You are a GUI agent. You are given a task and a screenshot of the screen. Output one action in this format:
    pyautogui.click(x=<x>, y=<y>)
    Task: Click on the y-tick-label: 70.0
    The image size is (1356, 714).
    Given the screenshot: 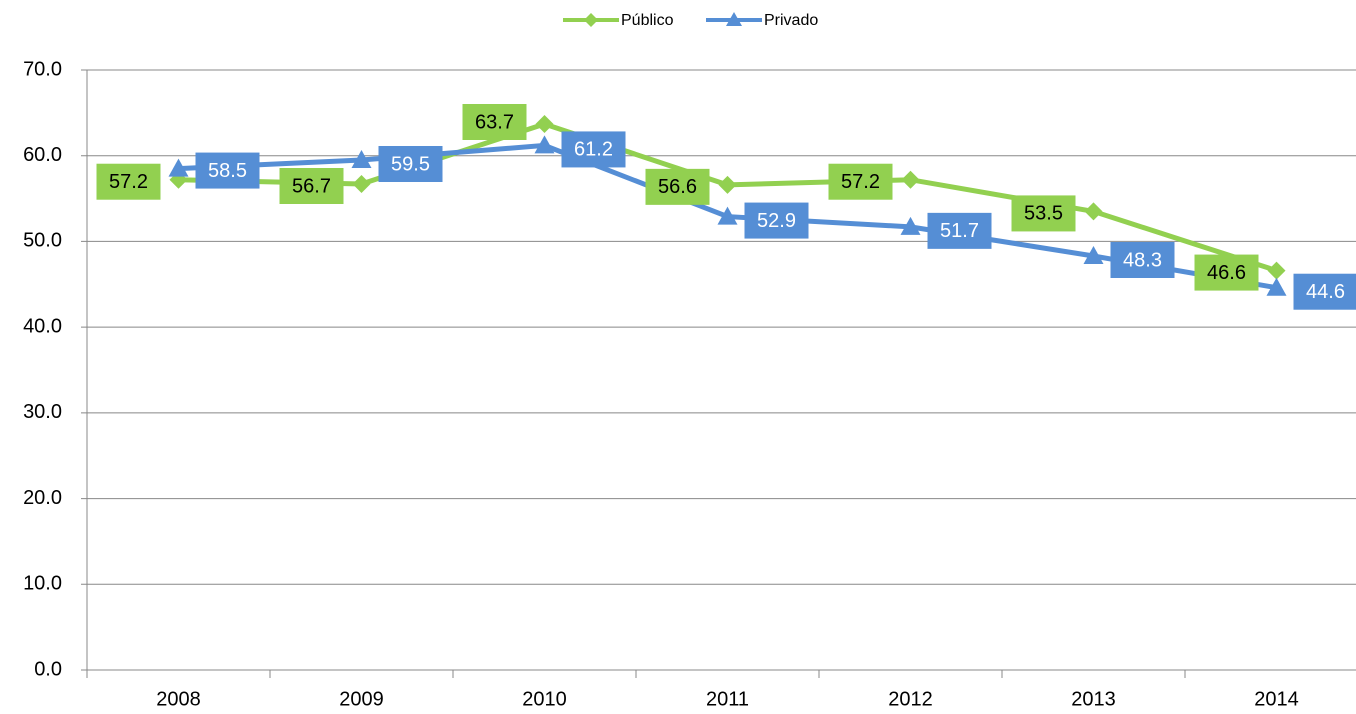 What is the action you would take?
    pyautogui.click(x=42, y=69)
    